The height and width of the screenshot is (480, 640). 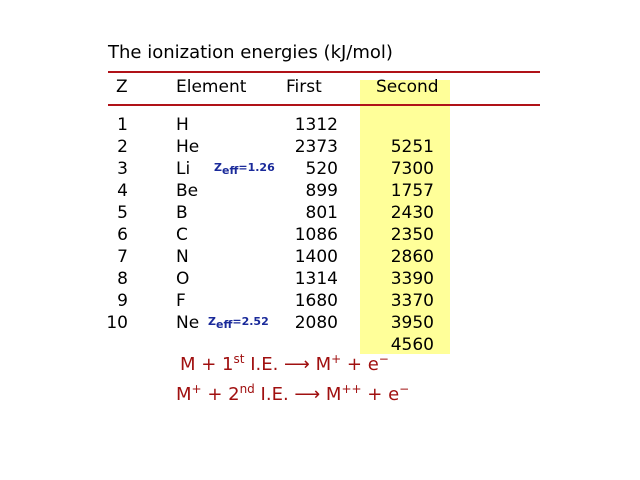 What do you see at coordinates (188, 323) in the screenshot?
I see `table-cell-element: Ne` at bounding box center [188, 323].